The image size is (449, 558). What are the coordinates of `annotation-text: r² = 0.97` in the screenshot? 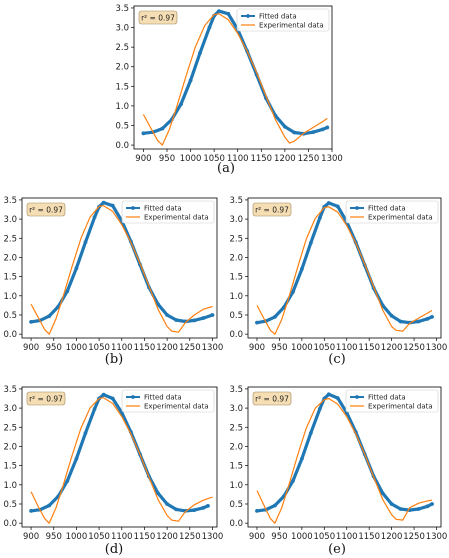 It's located at (46, 210).